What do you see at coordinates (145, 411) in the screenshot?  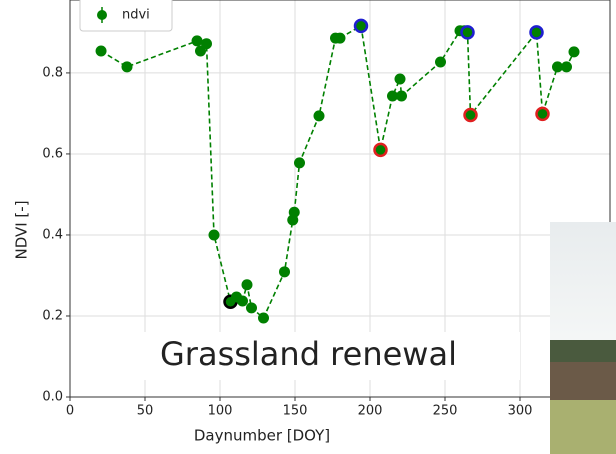 I see `x-tick-label: 50` at bounding box center [145, 411].